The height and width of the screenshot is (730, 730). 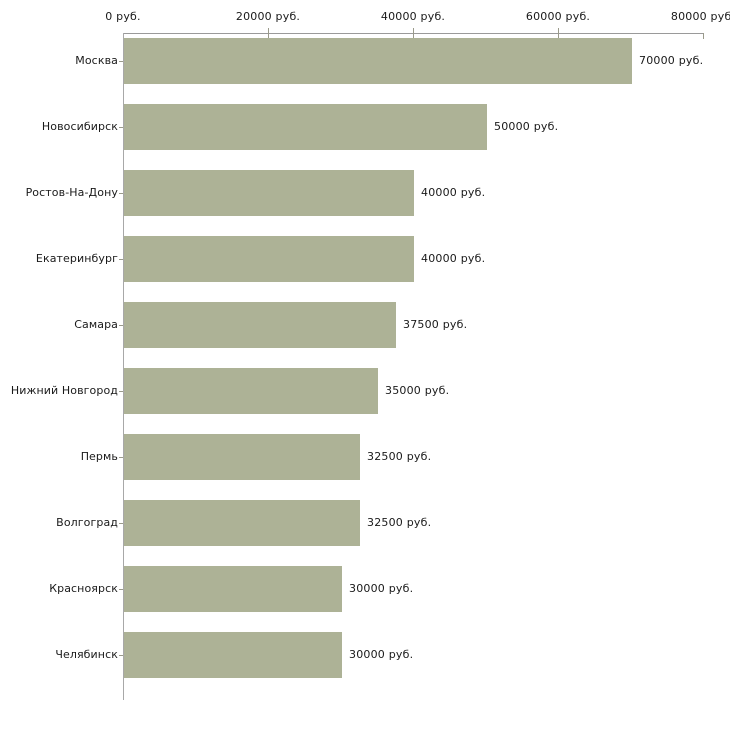 I want to click on bar-row: Екатеринбург 40000 руб., so click(x=365, y=259).